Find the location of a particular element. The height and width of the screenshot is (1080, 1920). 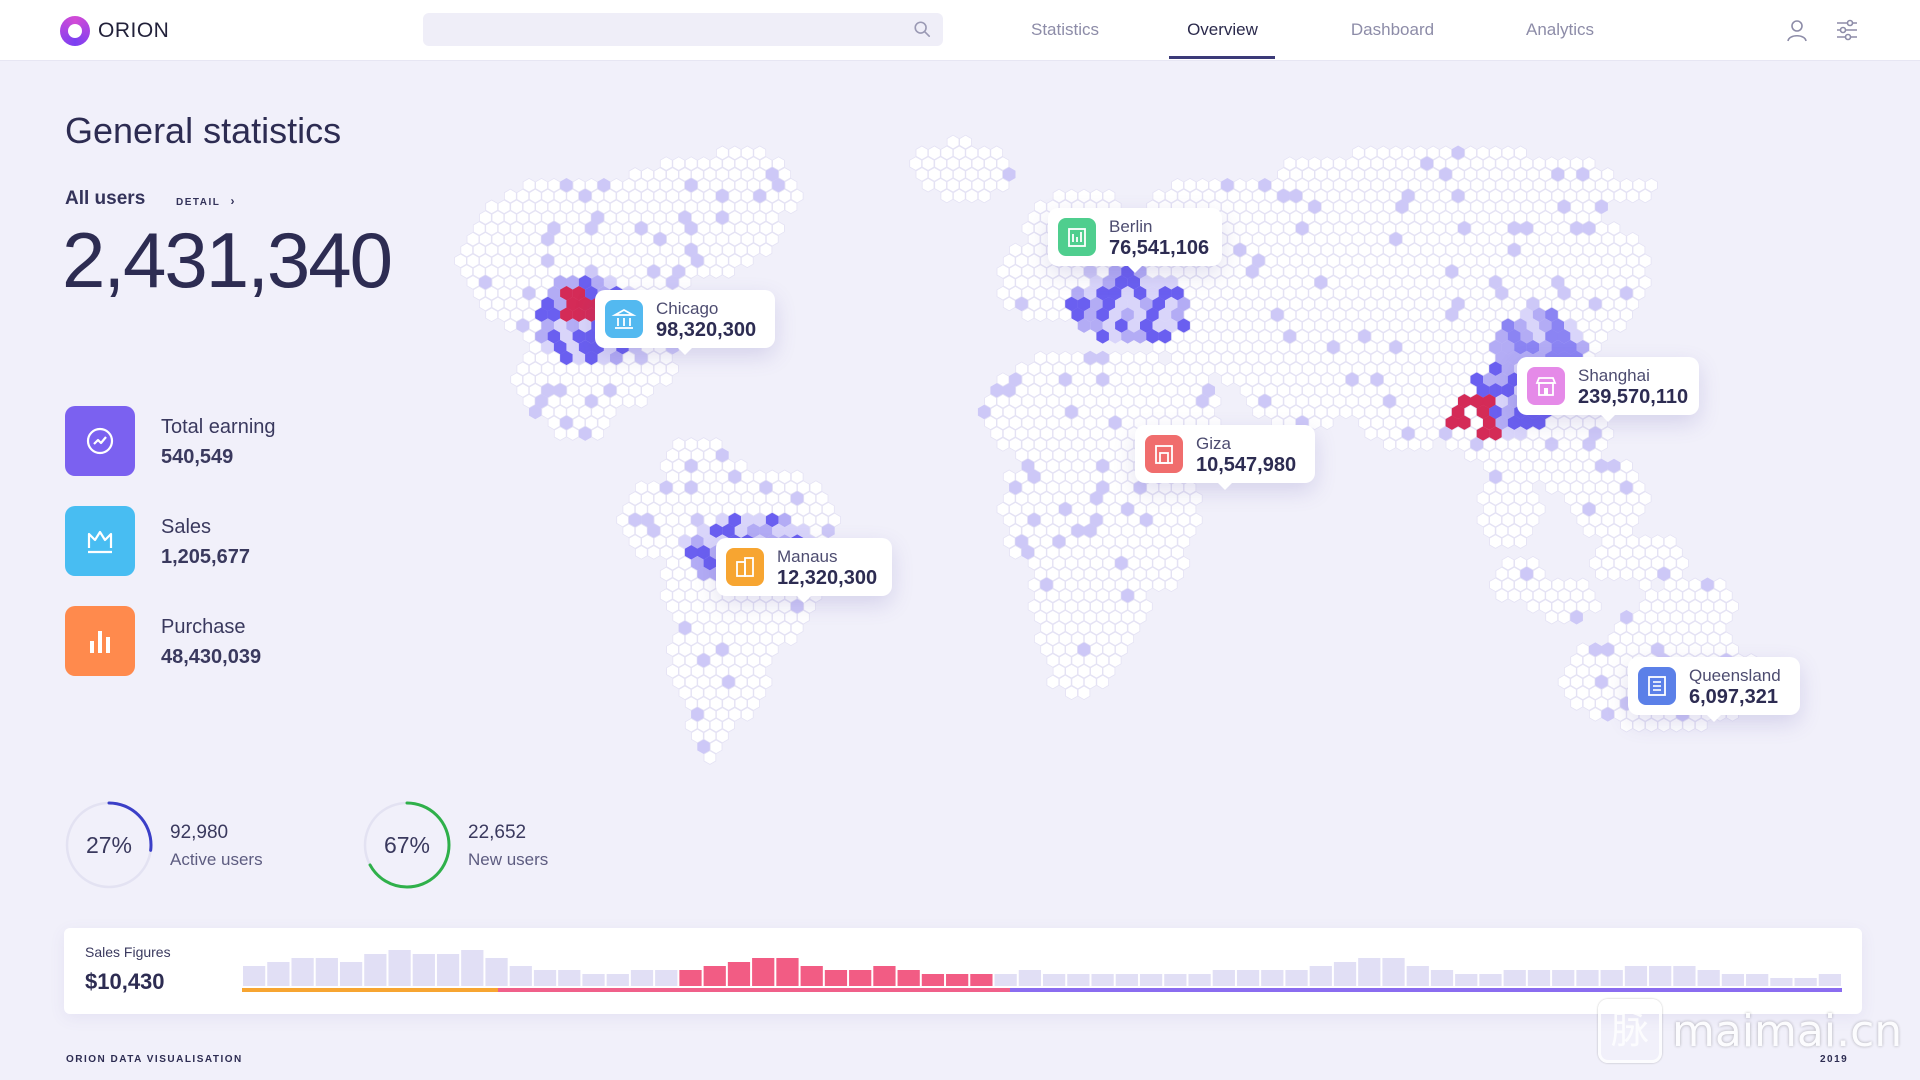

tab-overview: Overview is located at coordinates (1222, 29).